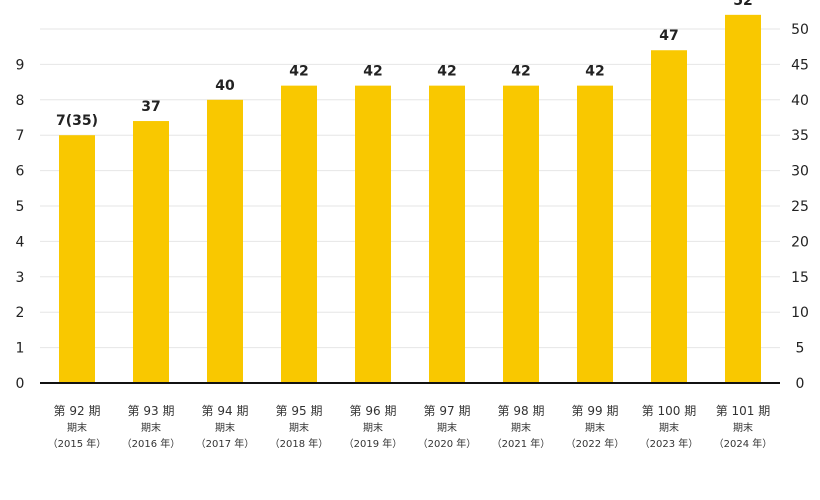  What do you see at coordinates (669, 443) in the screenshot?
I see `category-year-label: （2023 年）` at bounding box center [669, 443].